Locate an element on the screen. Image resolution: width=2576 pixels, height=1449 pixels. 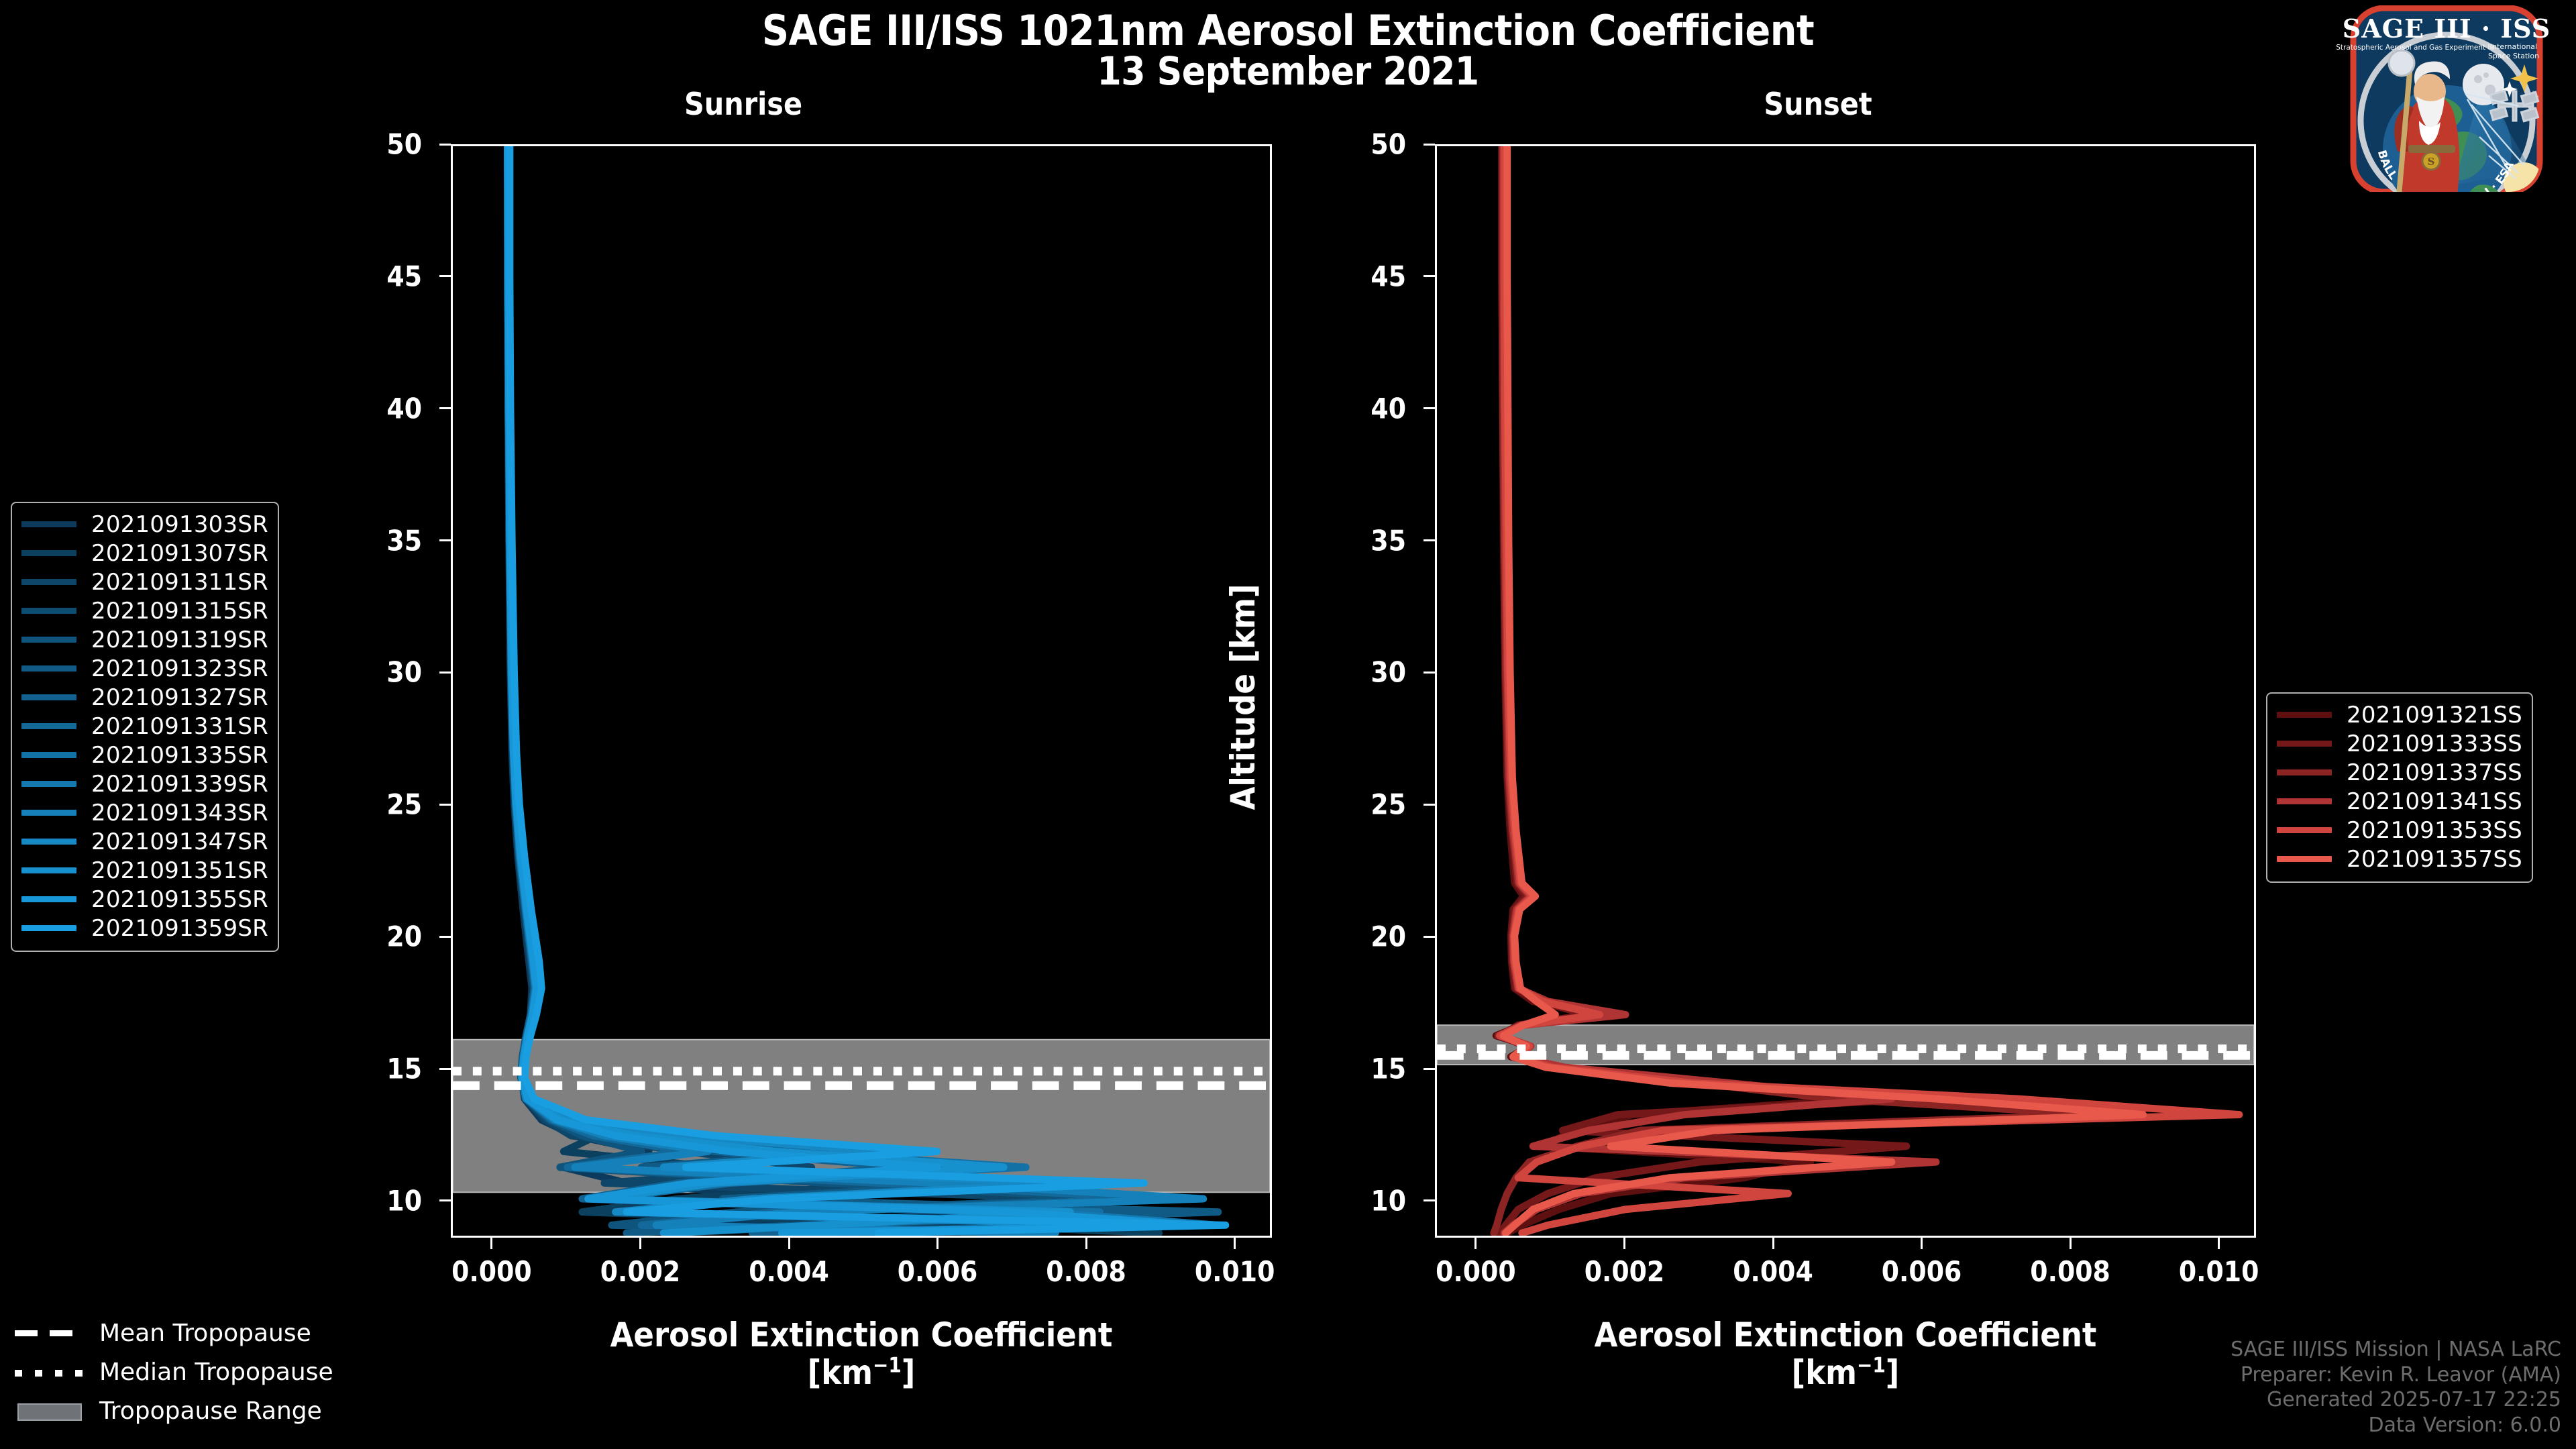
sunset-legend-item: 2021091337SS is located at coordinates (2399, 772).